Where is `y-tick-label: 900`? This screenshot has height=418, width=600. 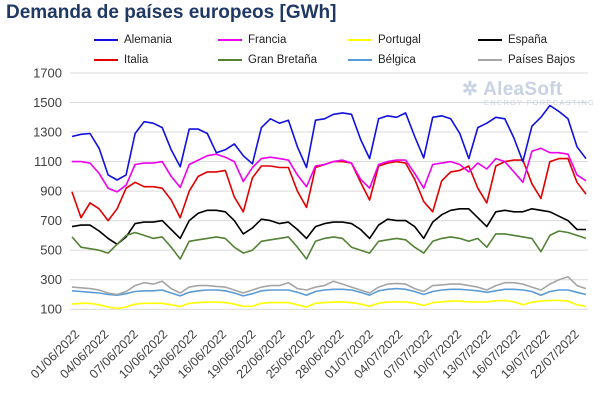
y-tick-label: 900 is located at coordinates (51, 191).